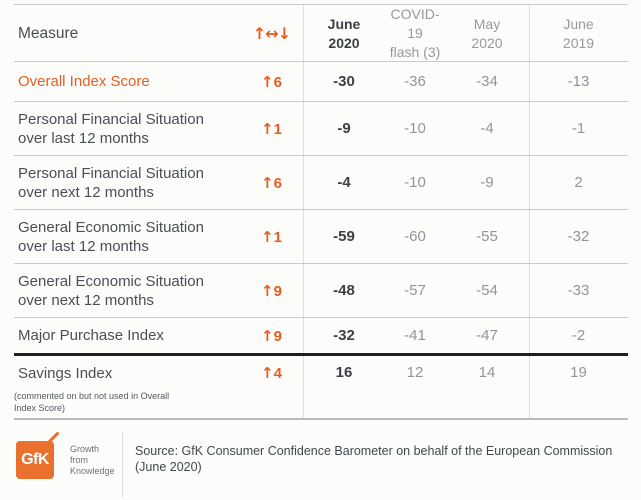  I want to click on value-june-2019: 19, so click(578, 372).